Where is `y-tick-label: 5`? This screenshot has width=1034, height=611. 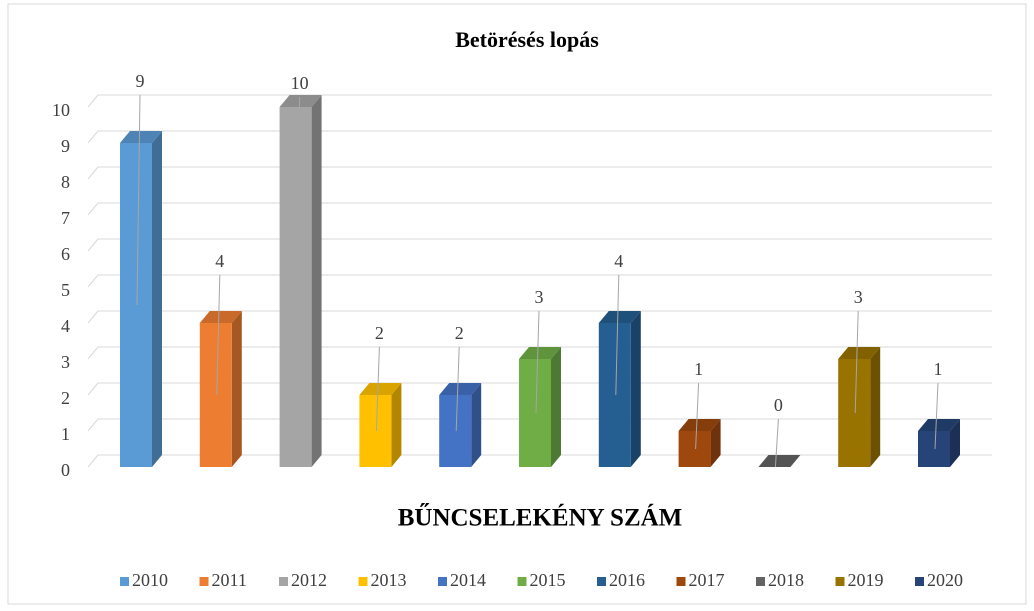
y-tick-label: 5 is located at coordinates (65, 290).